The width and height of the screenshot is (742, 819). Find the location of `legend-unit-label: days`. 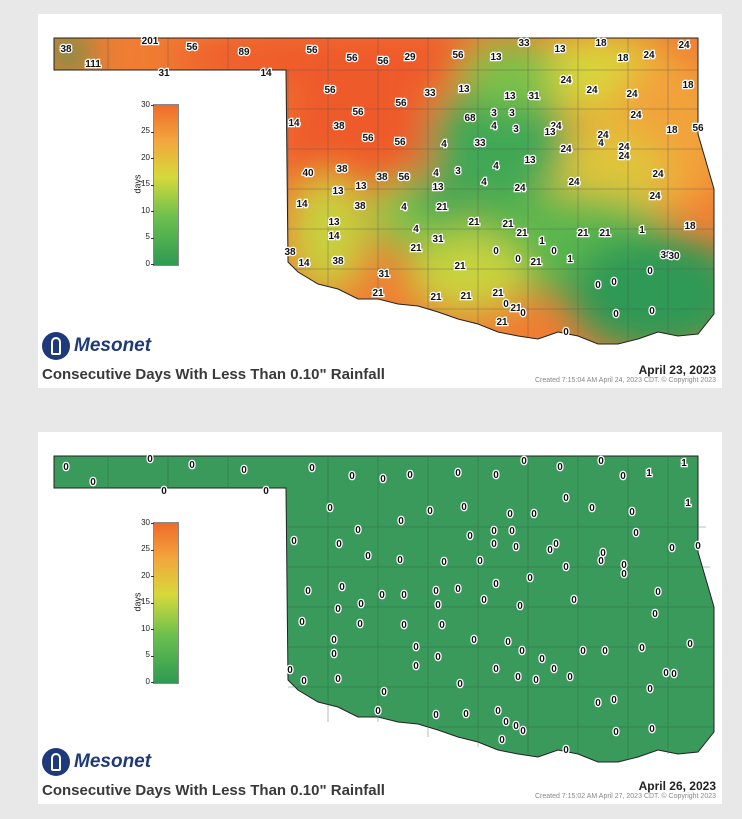

legend-unit-label: days is located at coordinates (137, 184).